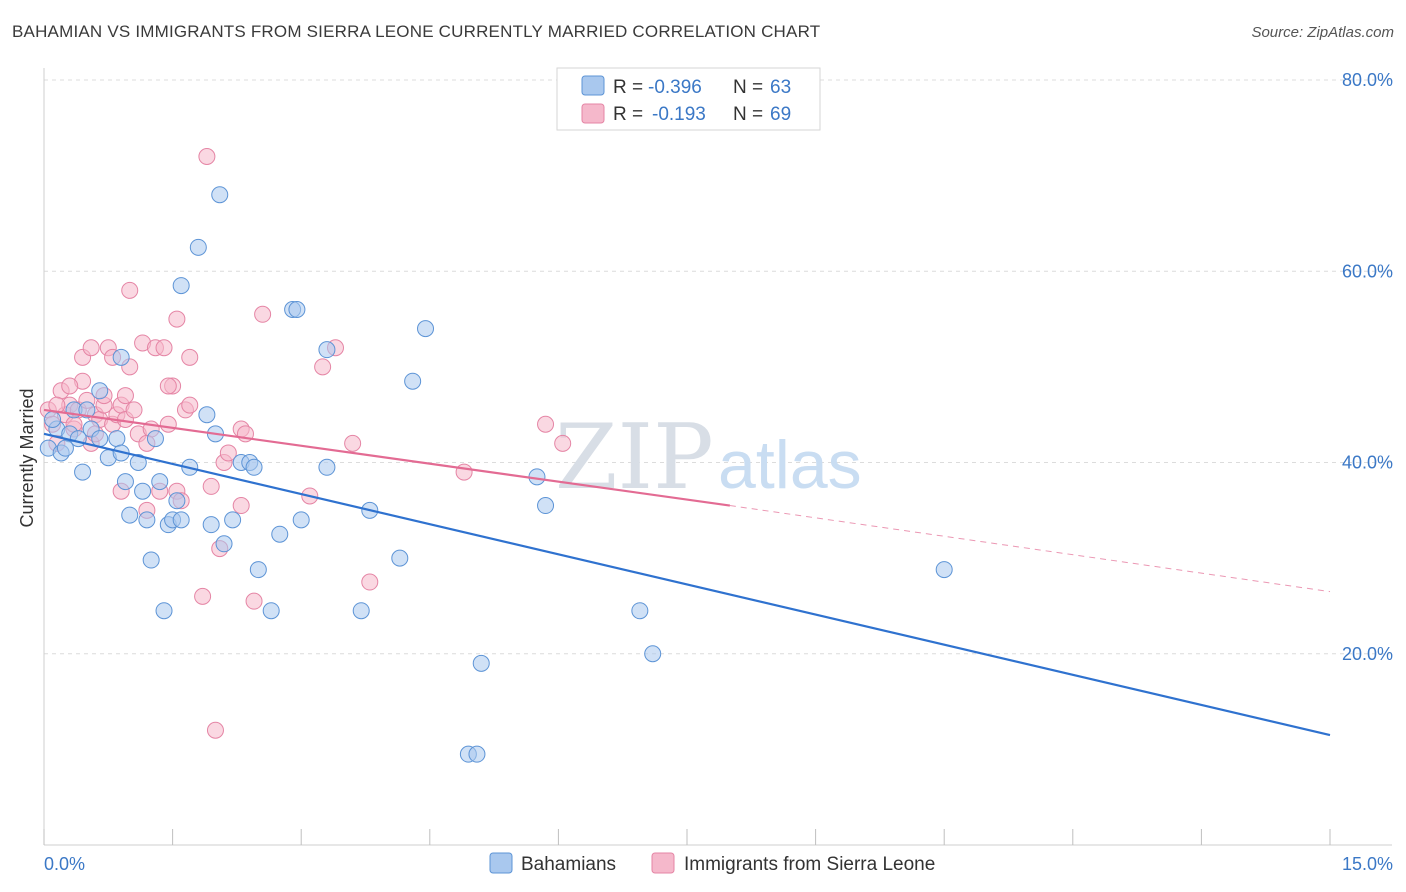  Describe the element at coordinates (679, 114) in the screenshot. I see `legend-r-value-2: -0.193` at that location.